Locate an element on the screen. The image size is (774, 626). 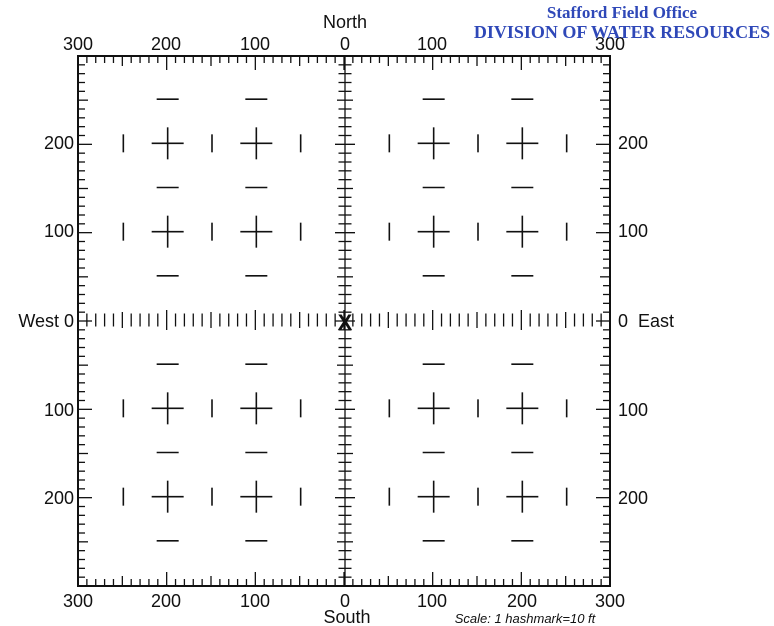
bottom-tick-label-e300: 300 is located at coordinates (610, 601).